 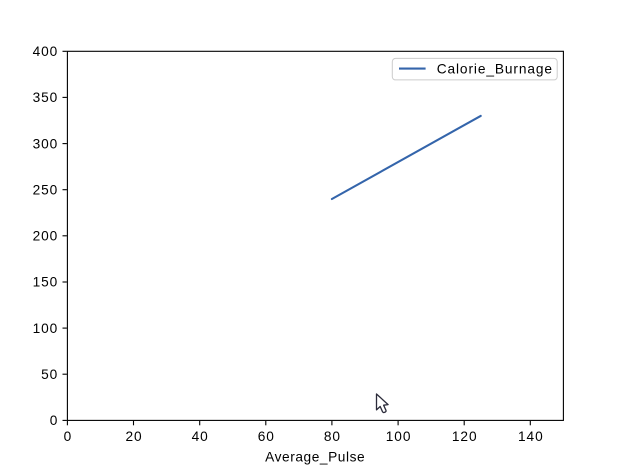 What do you see at coordinates (531, 436) in the screenshot?
I see `svg-text: 140` at bounding box center [531, 436].